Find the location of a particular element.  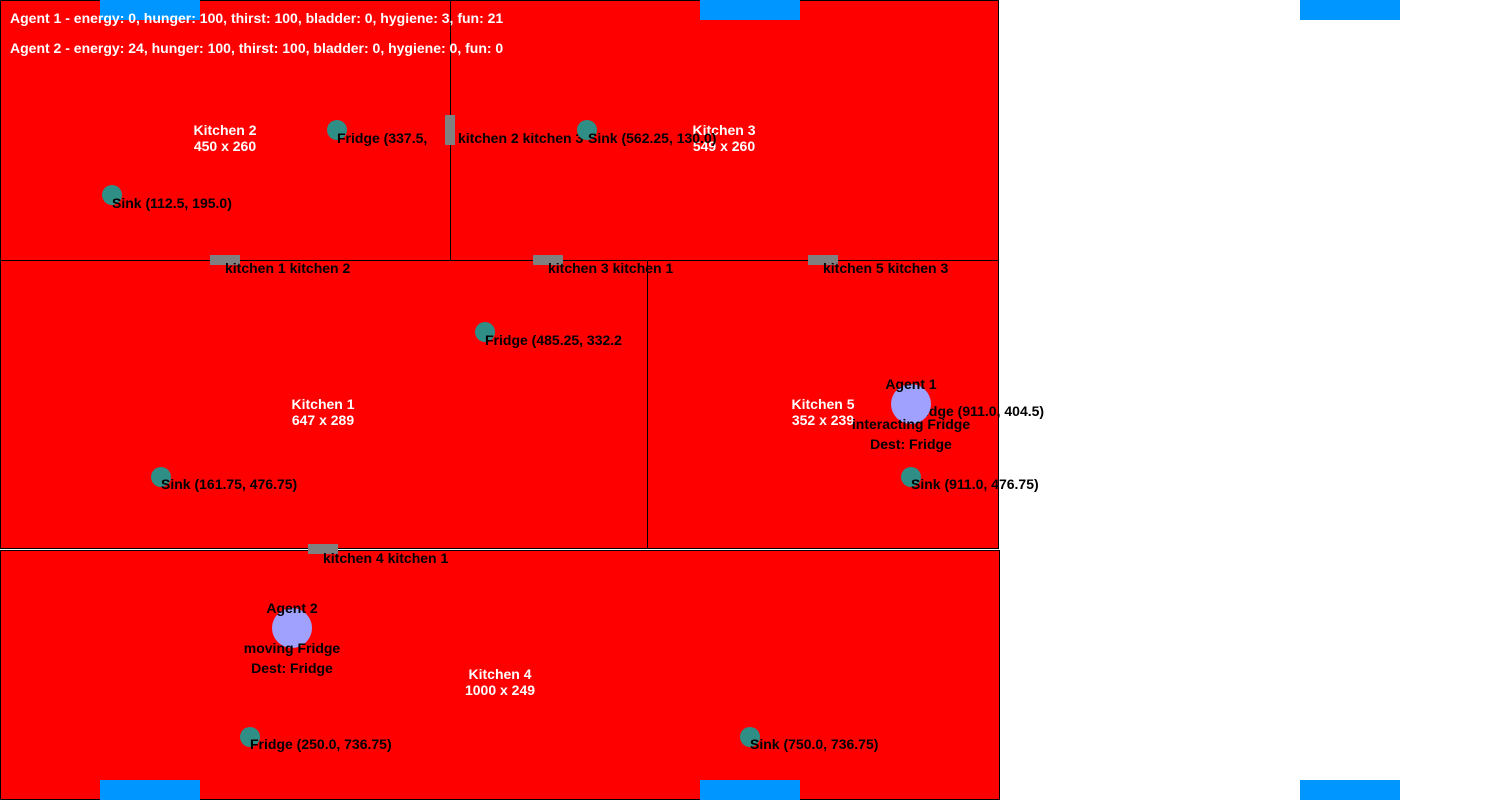

room-name: Kitchen 2 is located at coordinates (225, 130).